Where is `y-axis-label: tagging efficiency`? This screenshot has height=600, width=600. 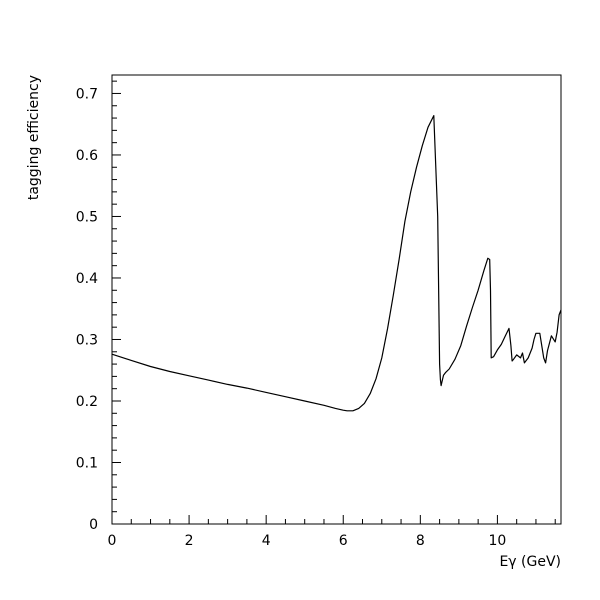
y-axis-label: tagging efficiency is located at coordinates (34, 137).